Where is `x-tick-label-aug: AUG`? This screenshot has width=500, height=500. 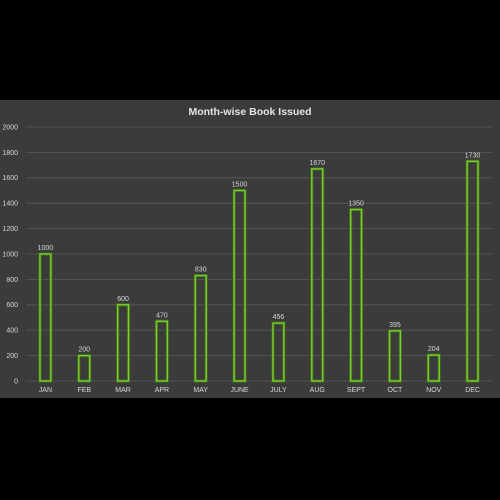 x-tick-label-aug: AUG is located at coordinates (317, 390).